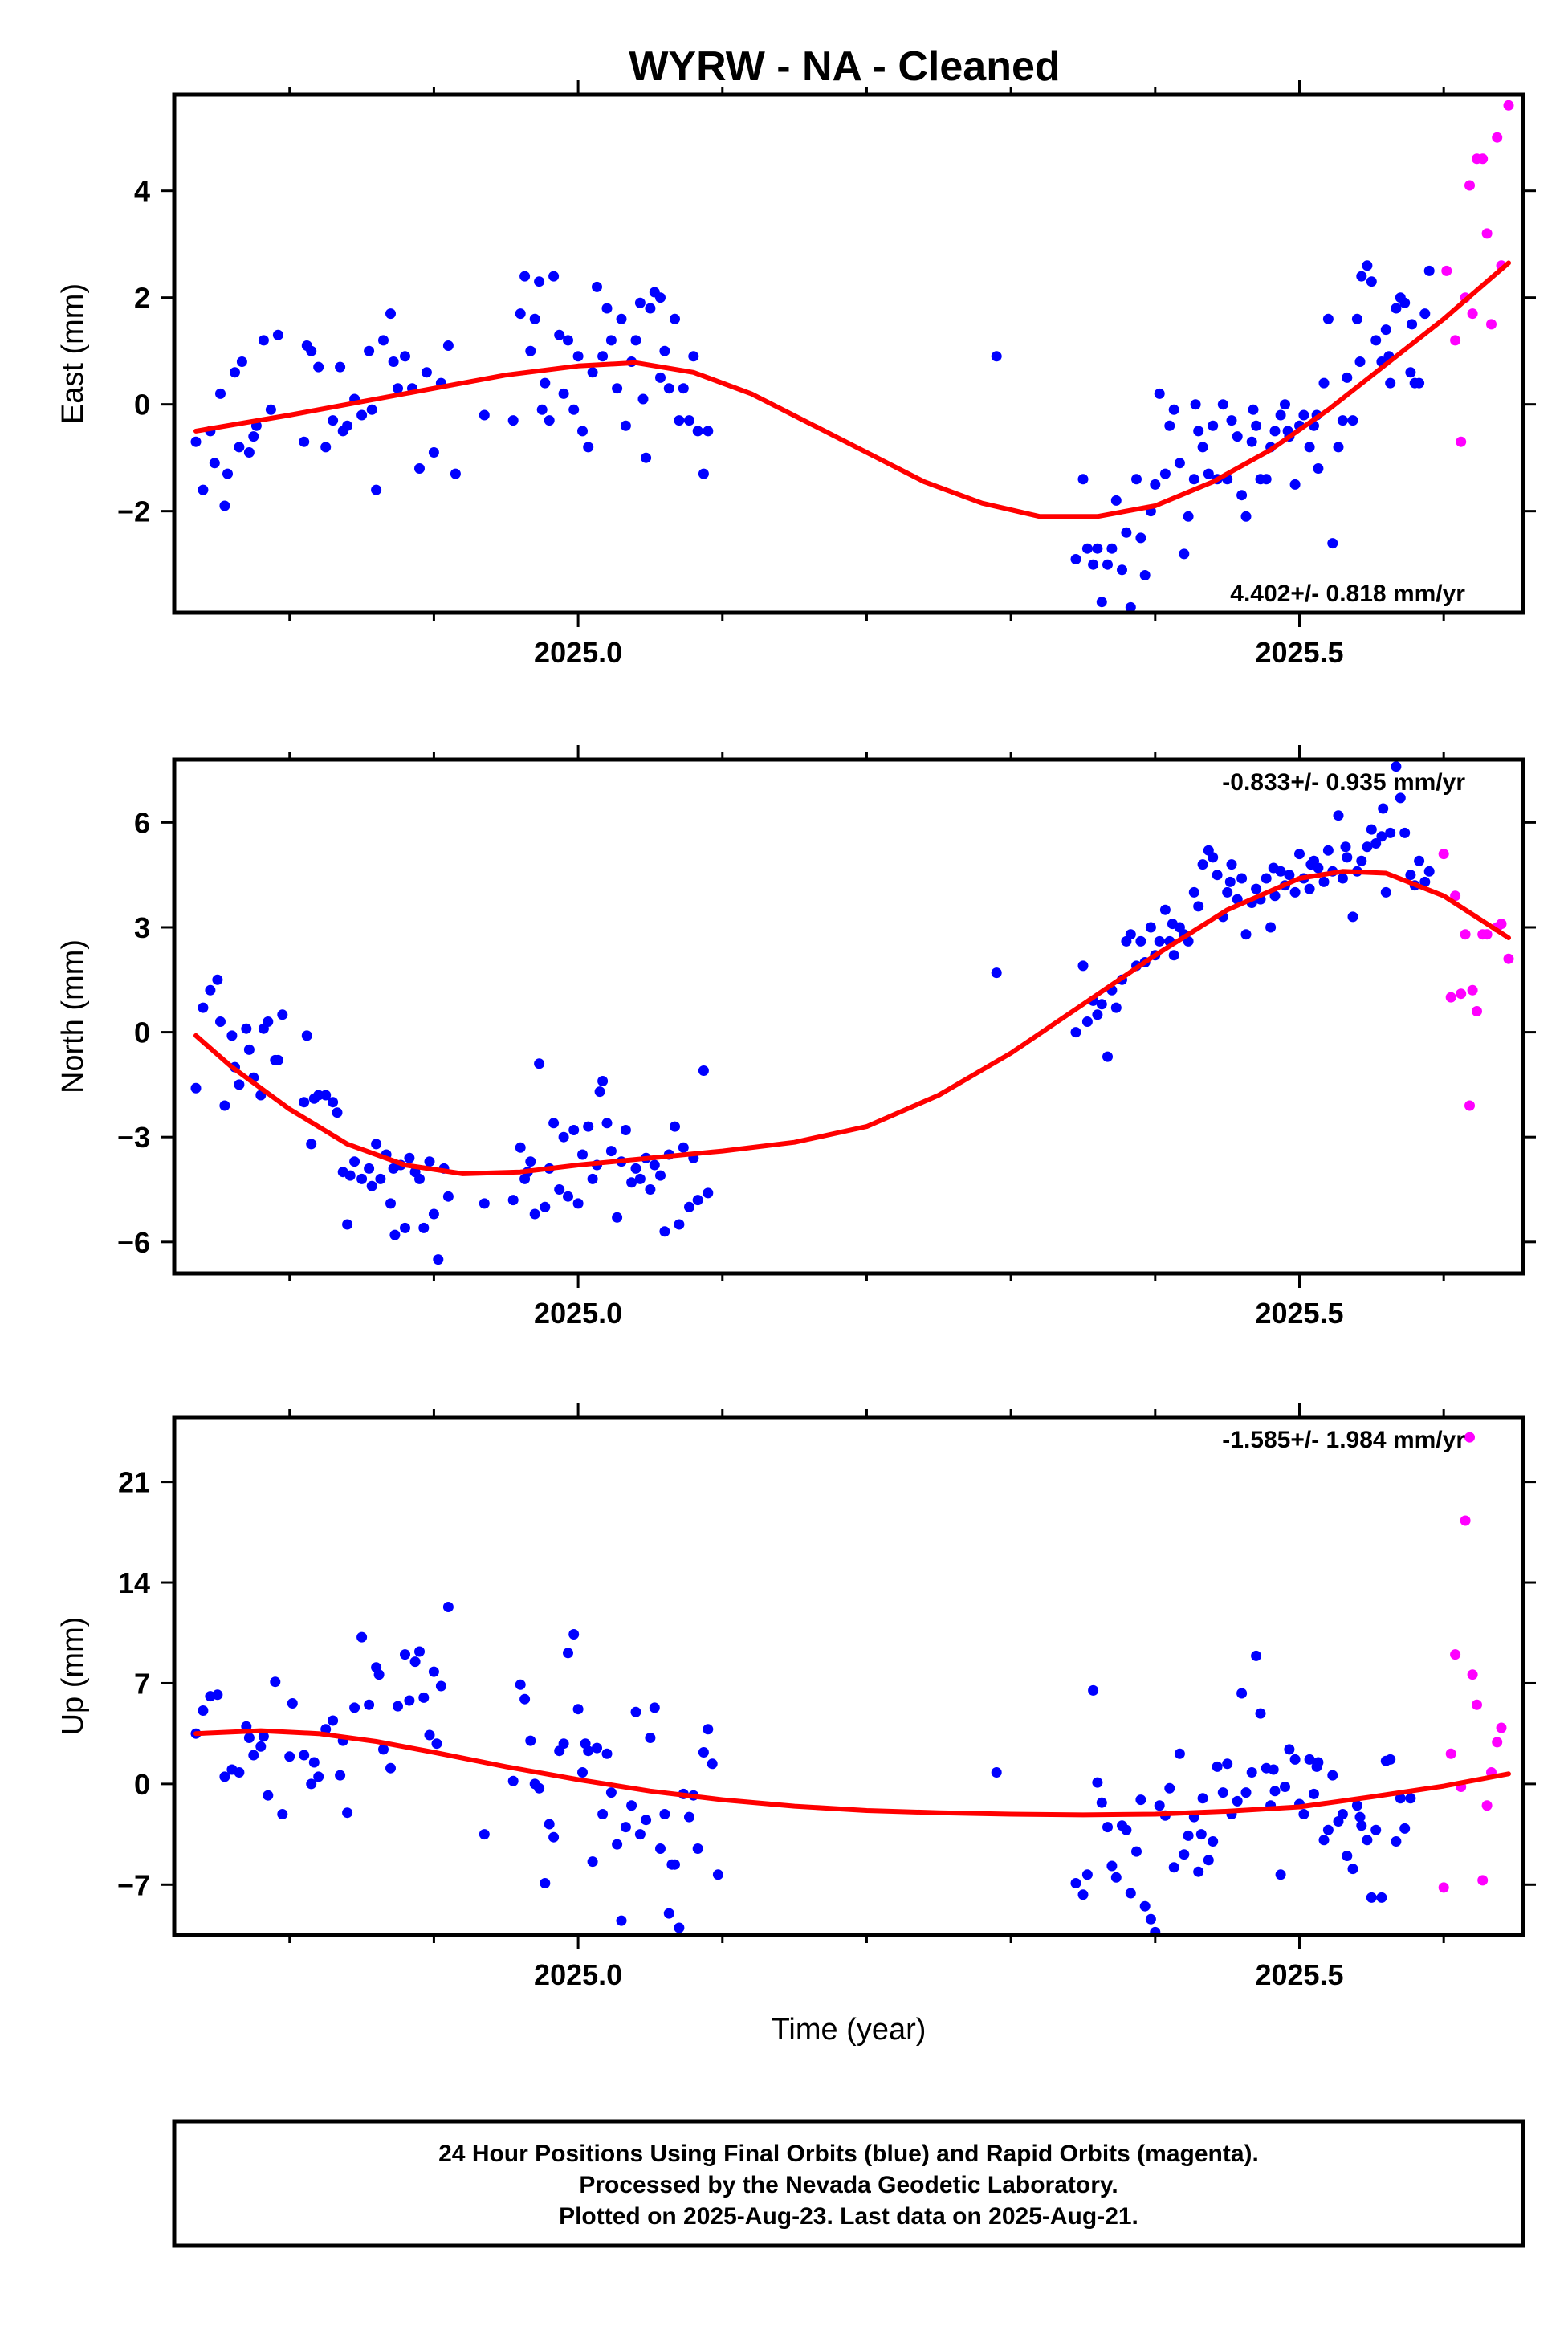  Describe the element at coordinates (578, 1313) in the screenshot. I see `x-tick-label-north: 2025.0` at that location.